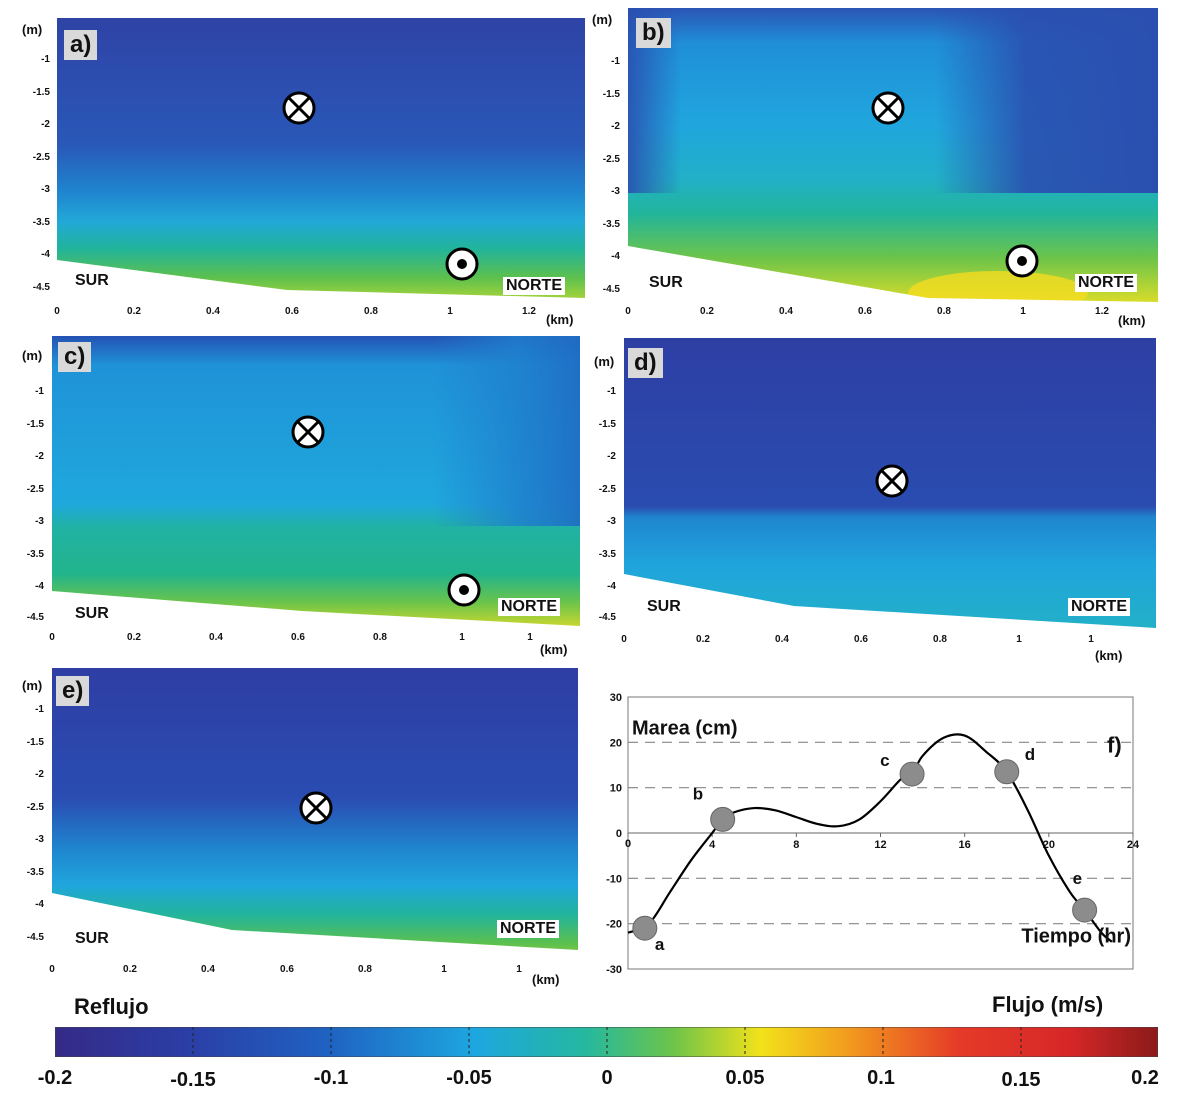 The width and height of the screenshot is (1182, 1101). Describe the element at coordinates (193, 1080) in the screenshot. I see `colorbar-tick: -0.15` at that location.